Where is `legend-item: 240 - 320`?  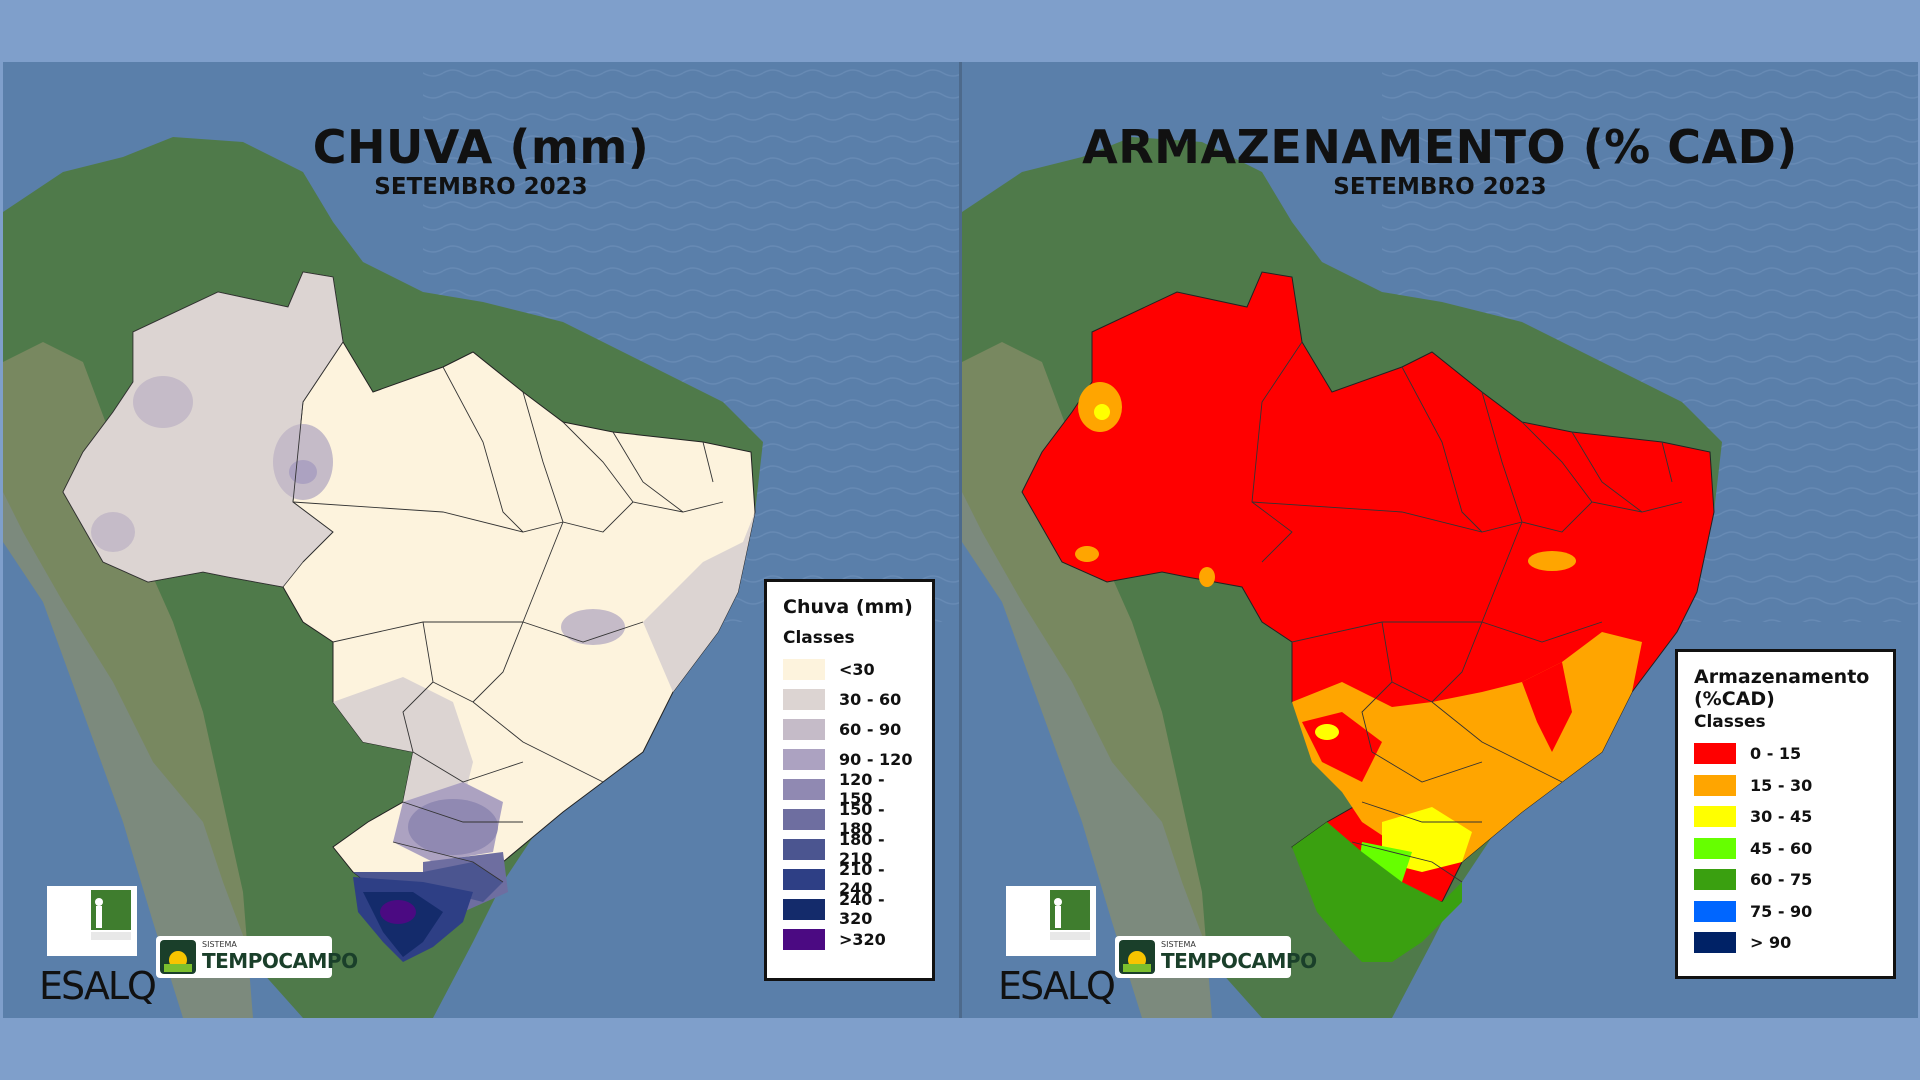 legend-item: 240 - 320 is located at coordinates (849, 909).